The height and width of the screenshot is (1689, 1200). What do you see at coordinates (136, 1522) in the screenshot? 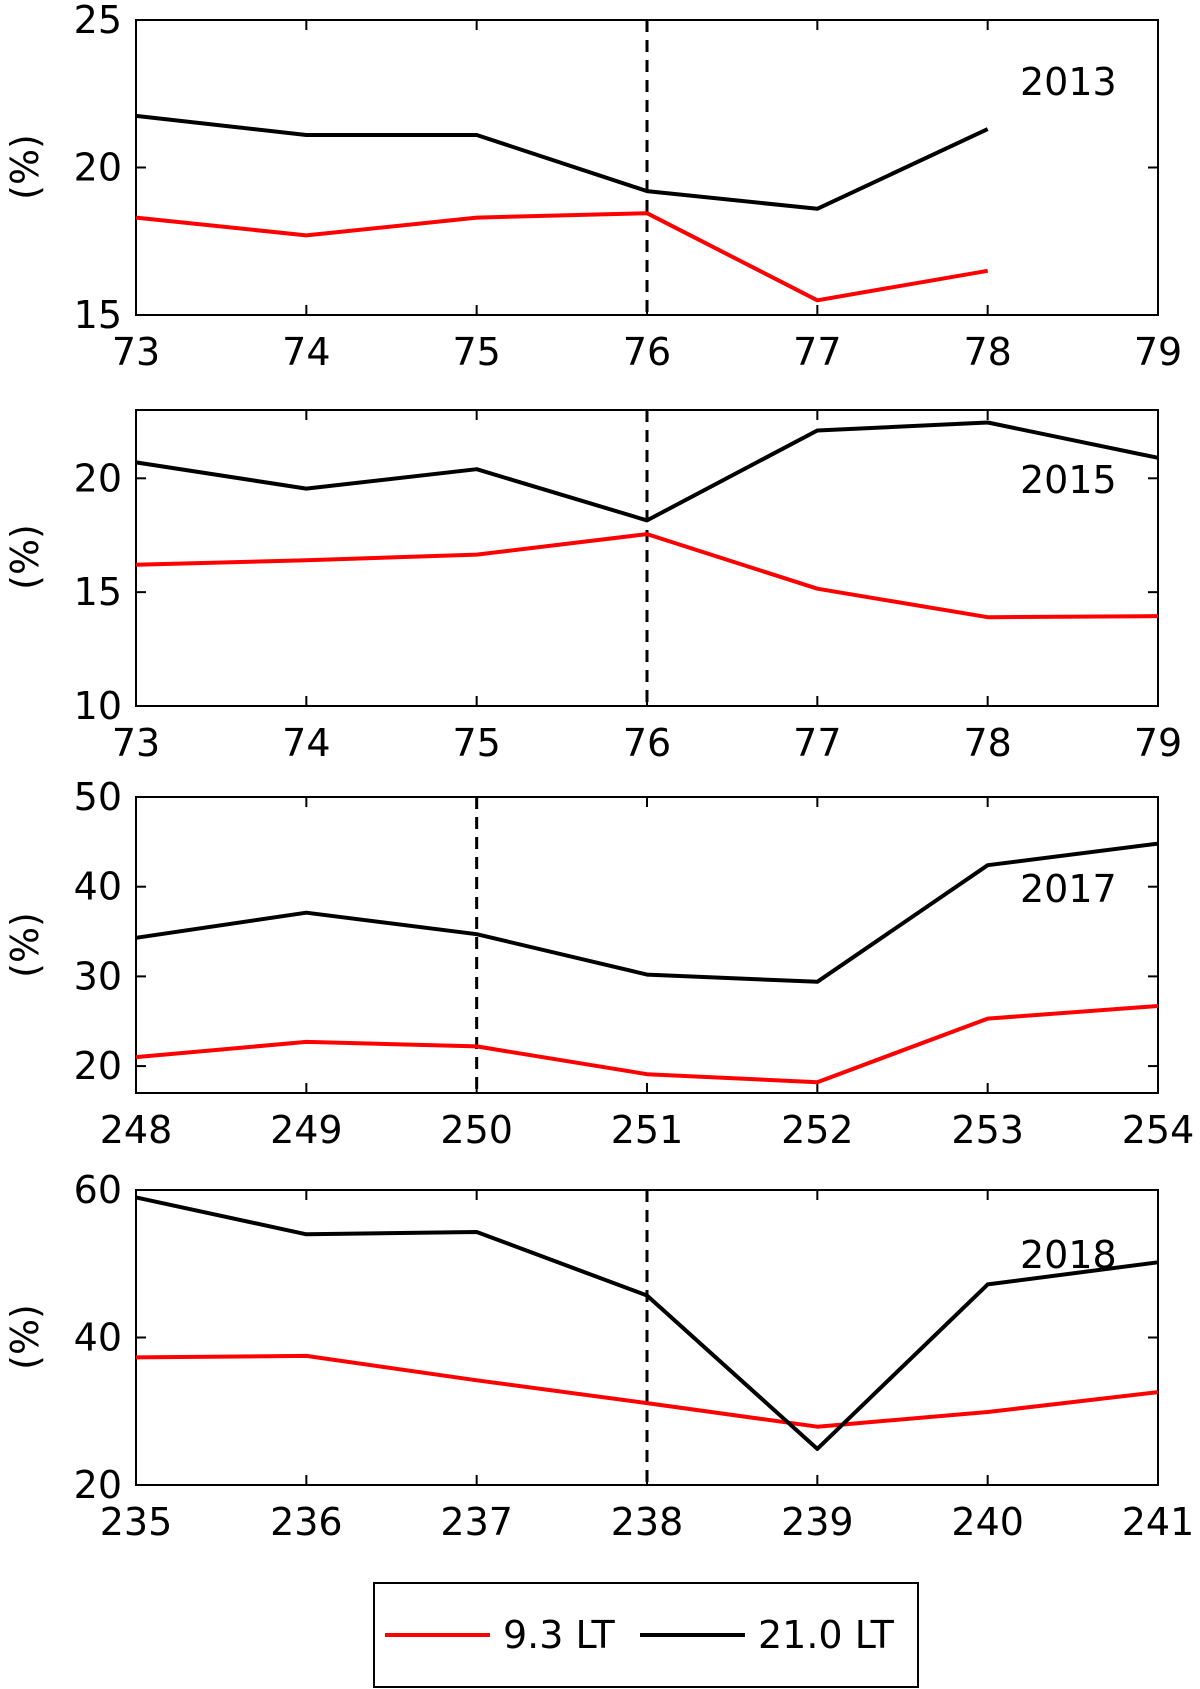
I see `x-tick-label: 235` at bounding box center [136, 1522].